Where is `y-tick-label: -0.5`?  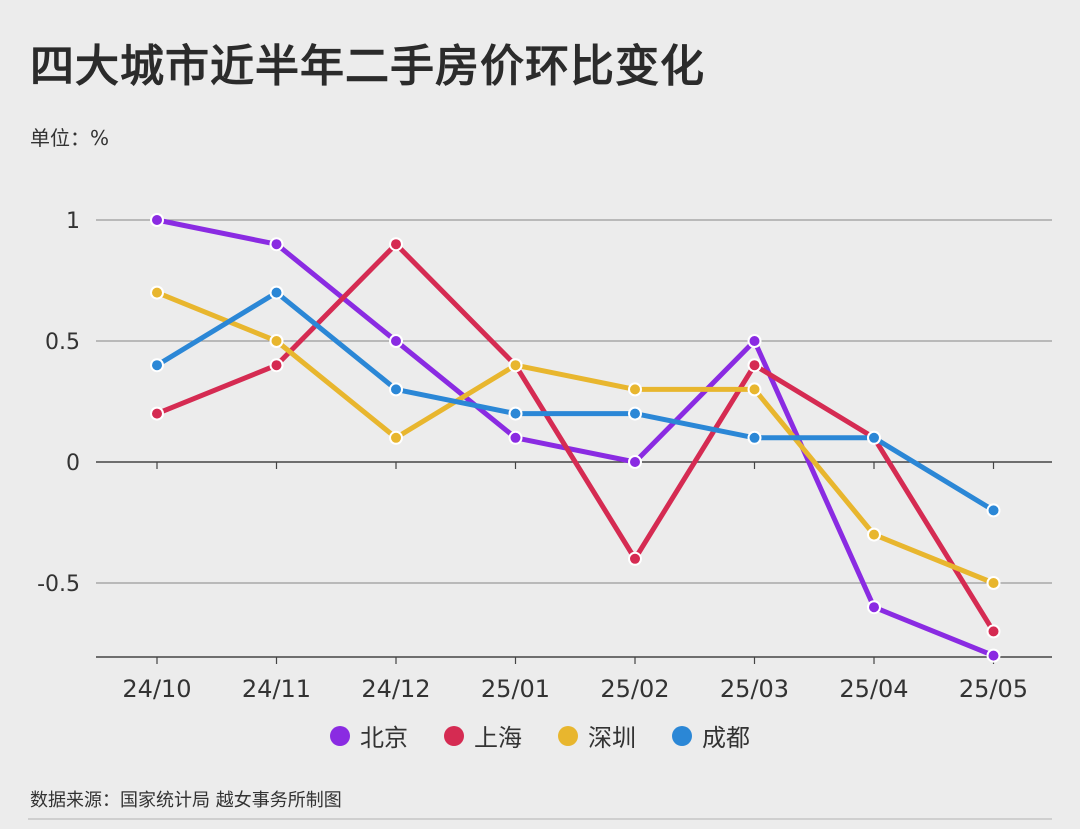 y-tick-label: -0.5 is located at coordinates (58, 584).